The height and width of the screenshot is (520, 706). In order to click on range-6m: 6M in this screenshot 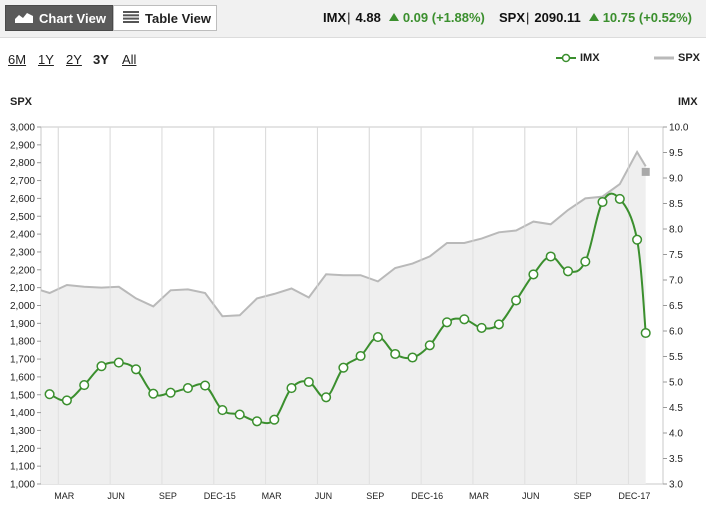, I will do `click(17, 59)`.